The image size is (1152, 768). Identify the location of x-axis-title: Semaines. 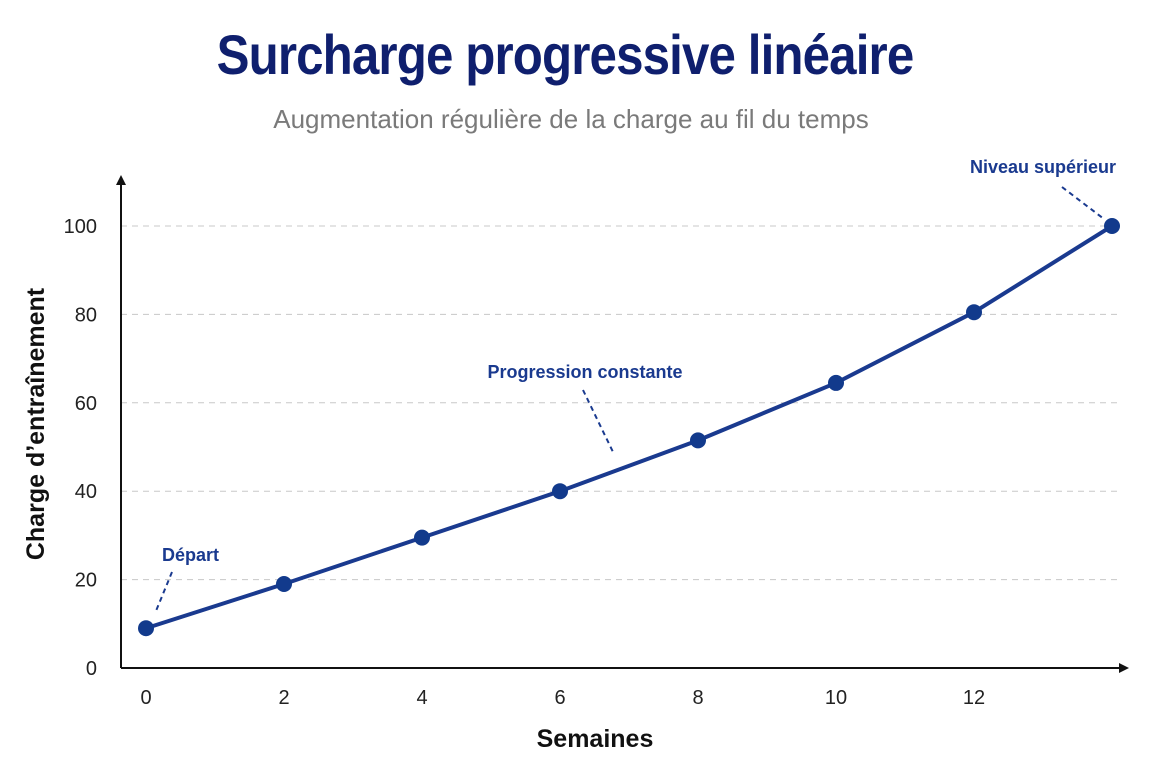
(595, 739).